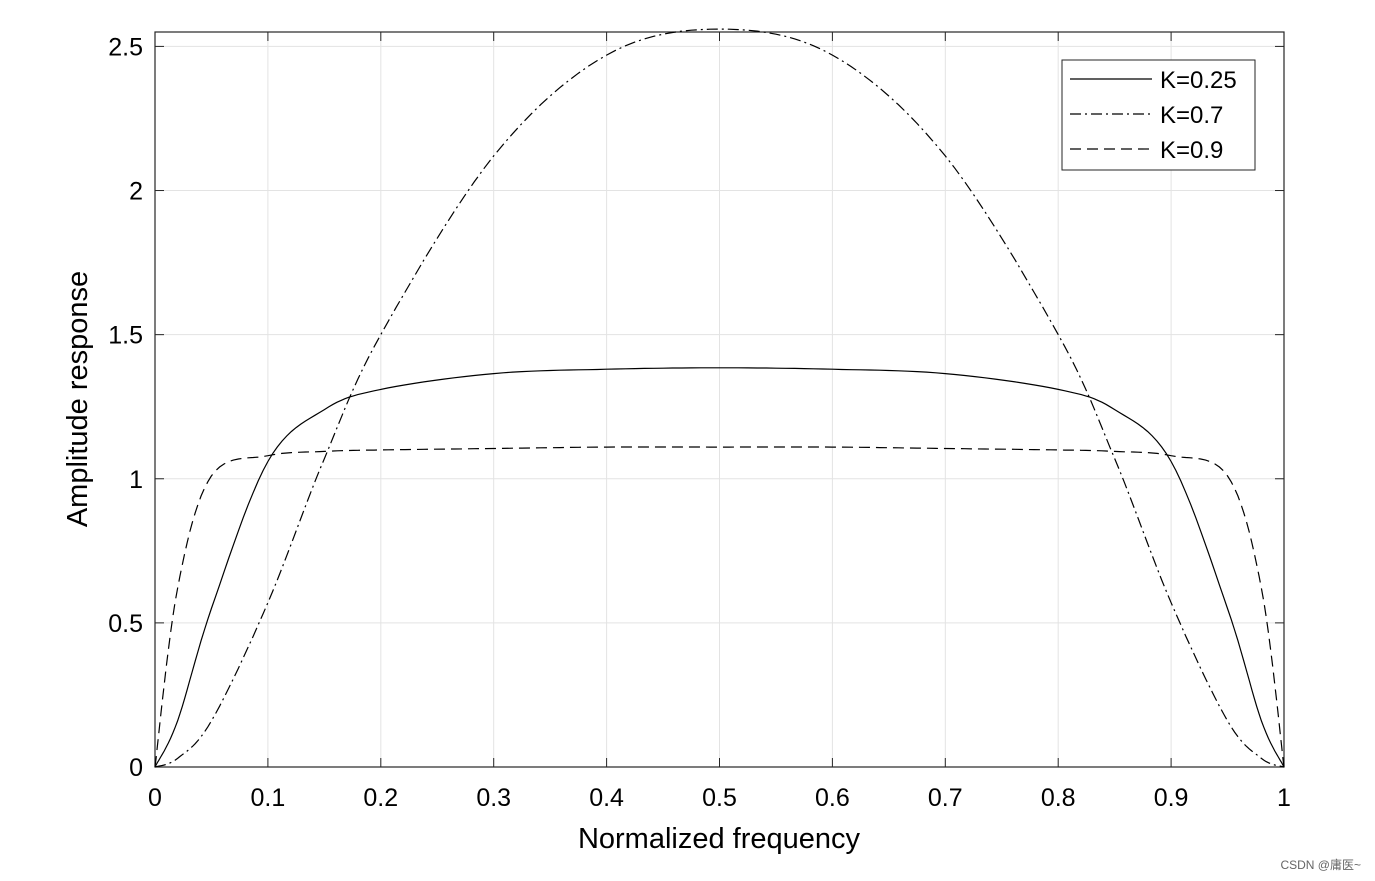 The height and width of the screenshot is (881, 1375). I want to click on x-tick-label: 0.3, so click(493, 798).